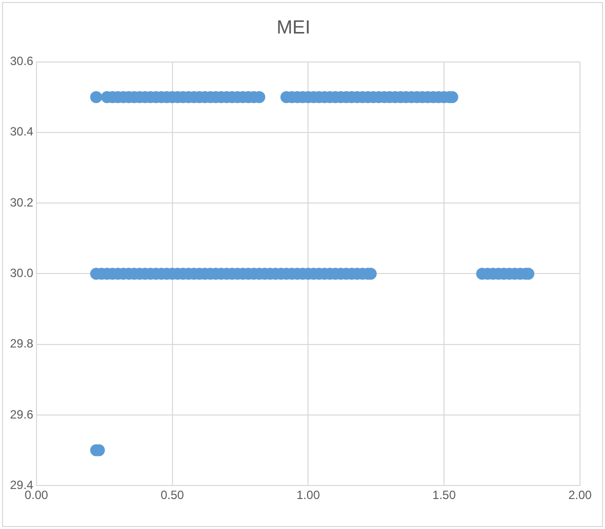  I want to click on x-tick-label: 1.50, so click(444, 495).